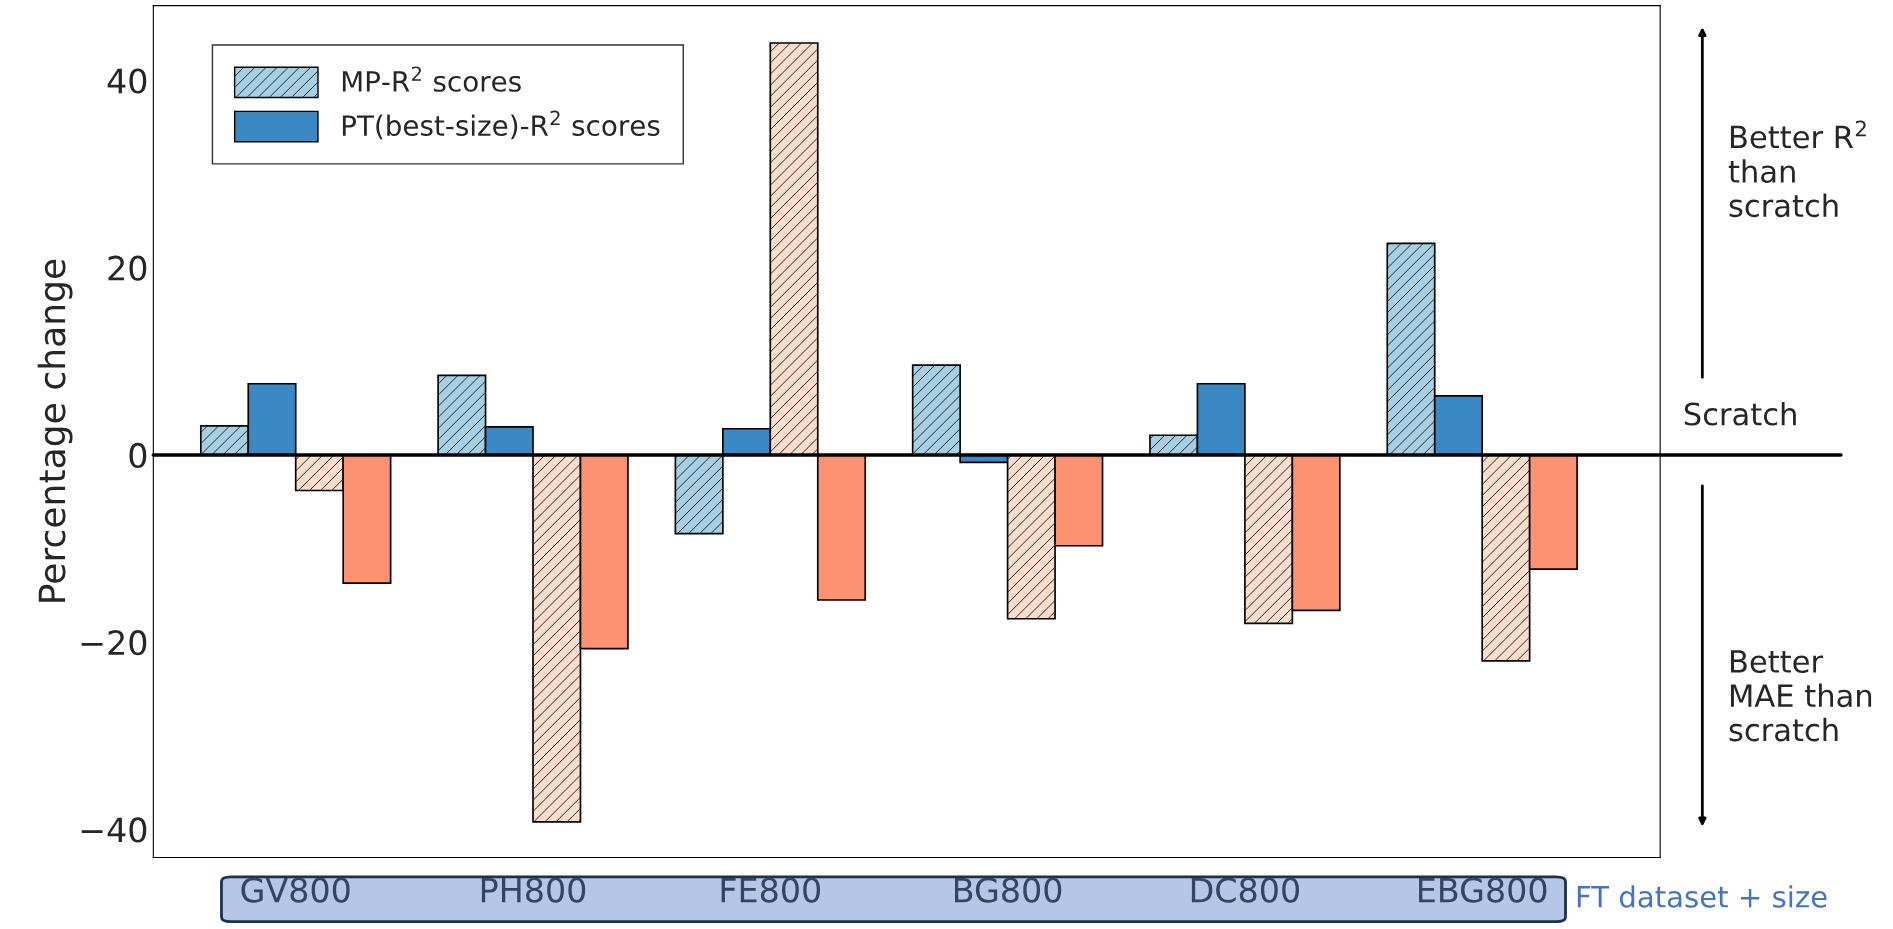 The image size is (1893, 929). What do you see at coordinates (127, 268) in the screenshot?
I see `y-tick-label: 20` at bounding box center [127, 268].